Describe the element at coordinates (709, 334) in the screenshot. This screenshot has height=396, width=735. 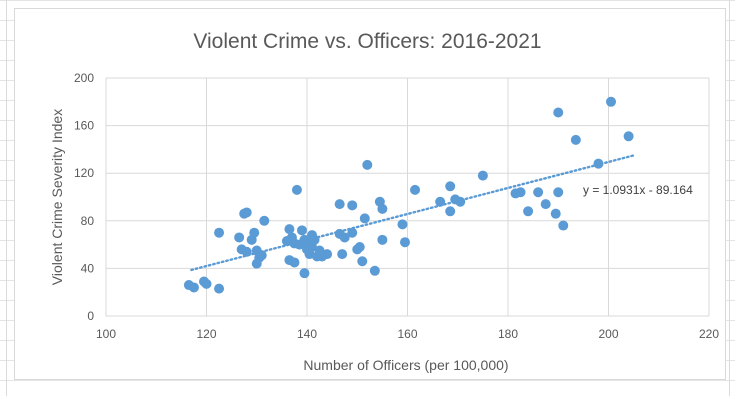
I see `x-tick-label: 220` at that location.